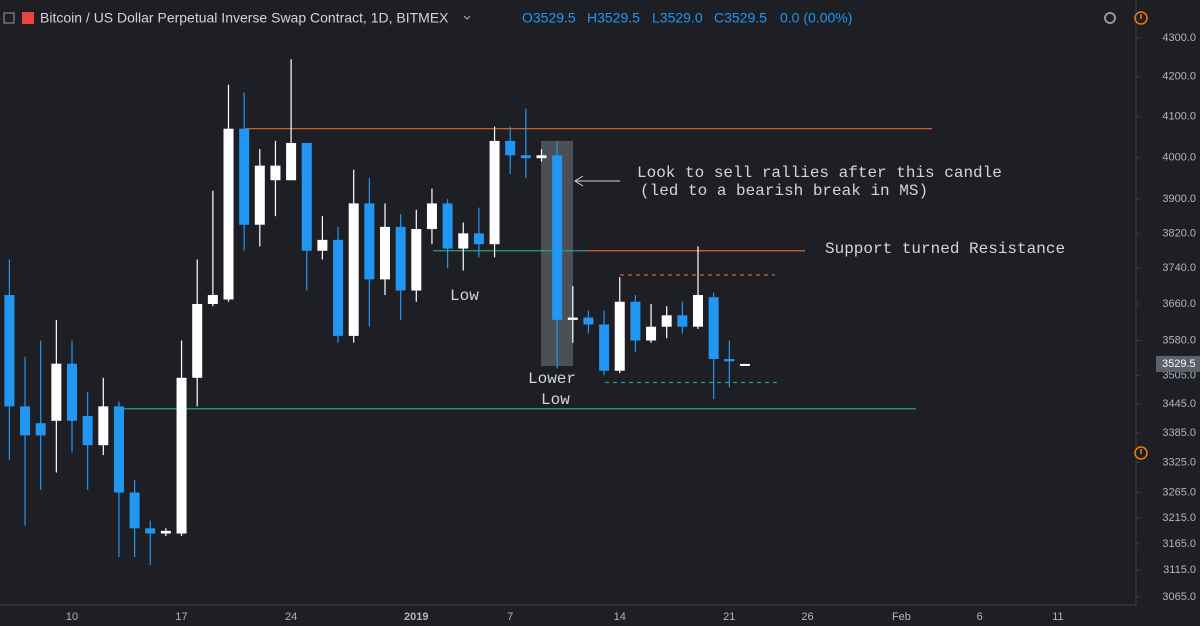 Image resolution: width=1200 pixels, height=626 pixels. I want to click on y-tick-label: 3215.0, so click(1179, 518).